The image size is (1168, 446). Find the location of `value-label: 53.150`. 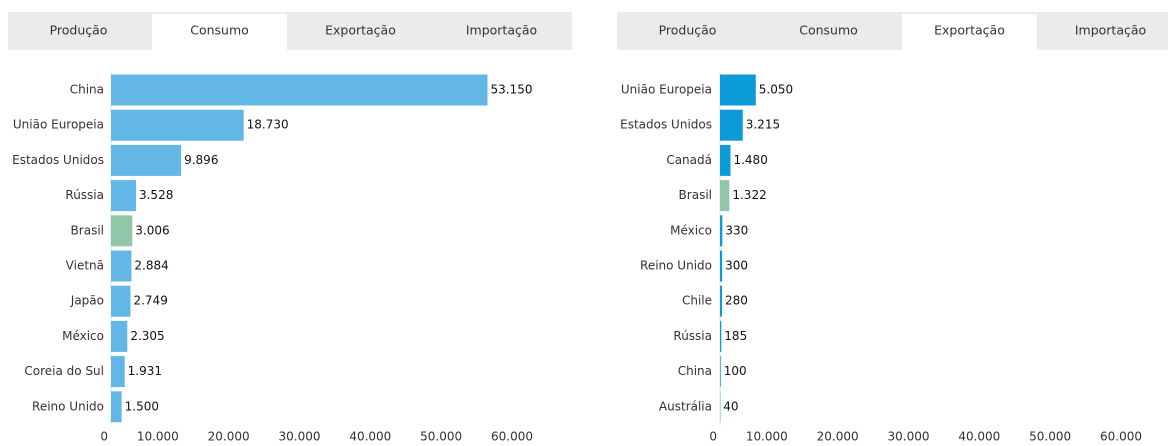

value-label: 53.150 is located at coordinates (511, 90).